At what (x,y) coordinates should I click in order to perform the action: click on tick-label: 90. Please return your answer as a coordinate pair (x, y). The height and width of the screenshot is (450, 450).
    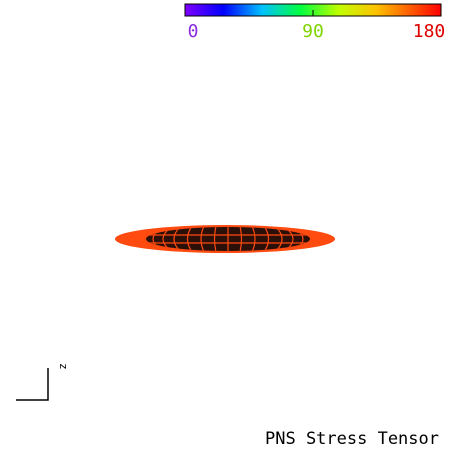
    Looking at the image, I should click on (313, 31).